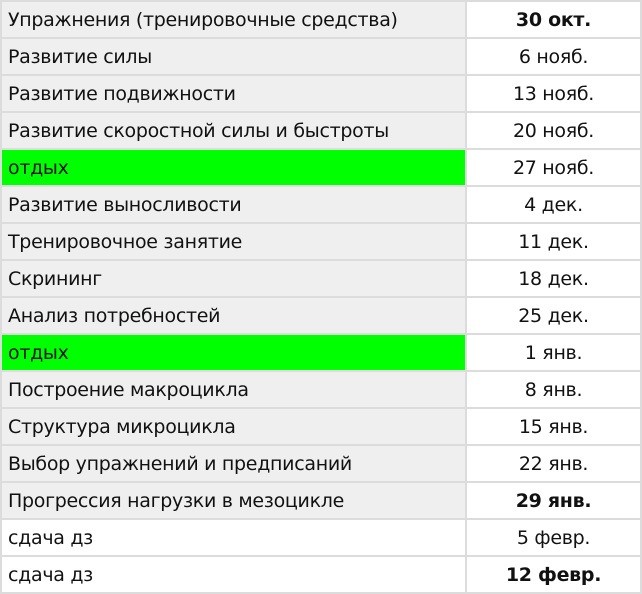 This screenshot has height=594, width=642. I want to click on table-row: отдых 1 янв., so click(321, 352).